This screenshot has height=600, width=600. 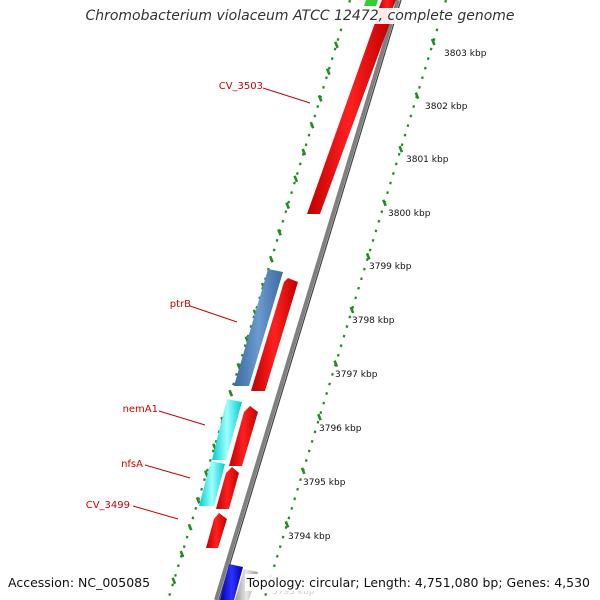 I want to click on gene-red-nema1-pair, so click(x=243, y=436).